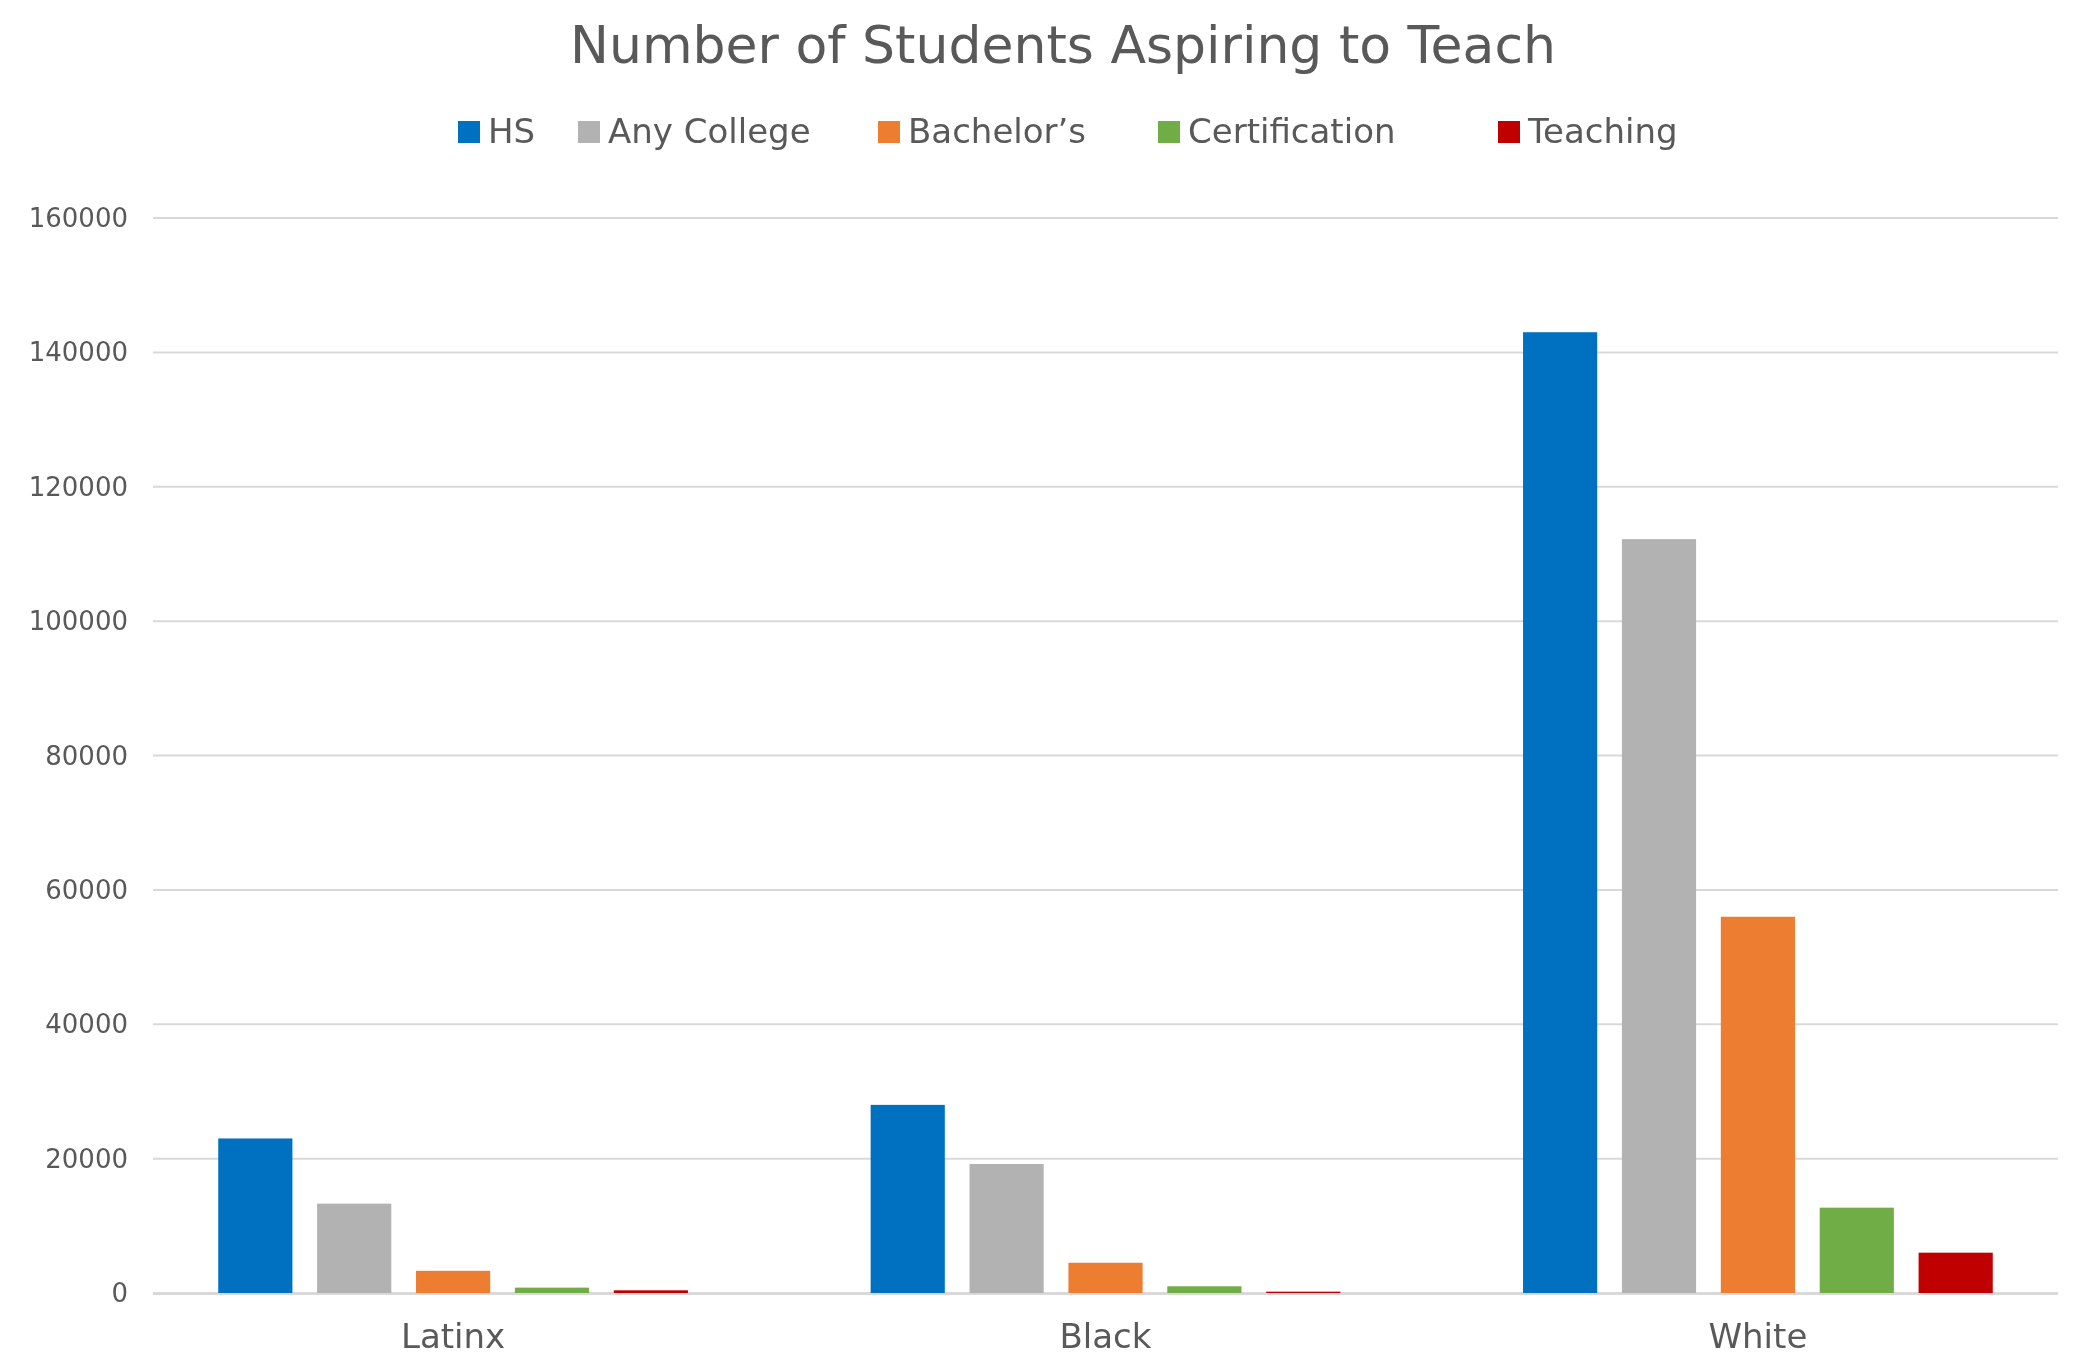  What do you see at coordinates (86, 755) in the screenshot?
I see `y-tick-label: 80000` at bounding box center [86, 755].